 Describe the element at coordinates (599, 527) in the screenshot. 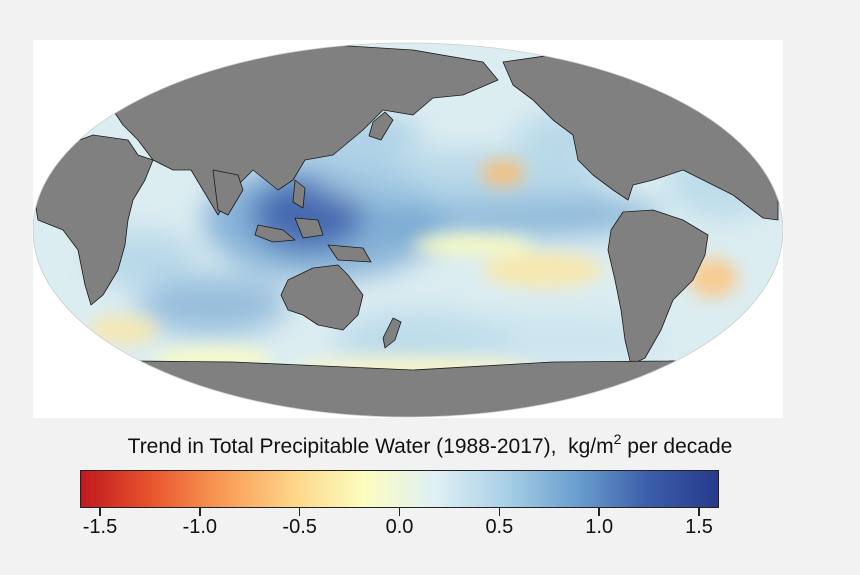

I see `tick-label: 1.0` at that location.